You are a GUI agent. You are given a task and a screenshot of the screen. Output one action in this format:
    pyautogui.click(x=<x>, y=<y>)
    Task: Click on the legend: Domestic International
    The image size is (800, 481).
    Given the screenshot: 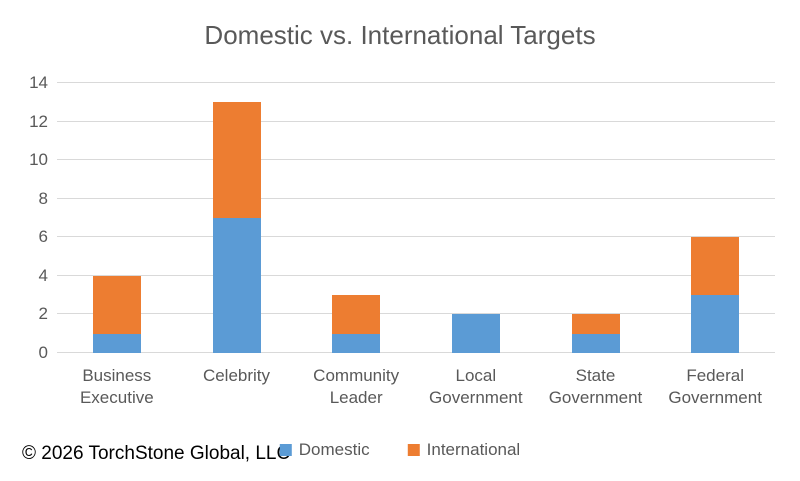 What is the action you would take?
    pyautogui.click(x=400, y=450)
    